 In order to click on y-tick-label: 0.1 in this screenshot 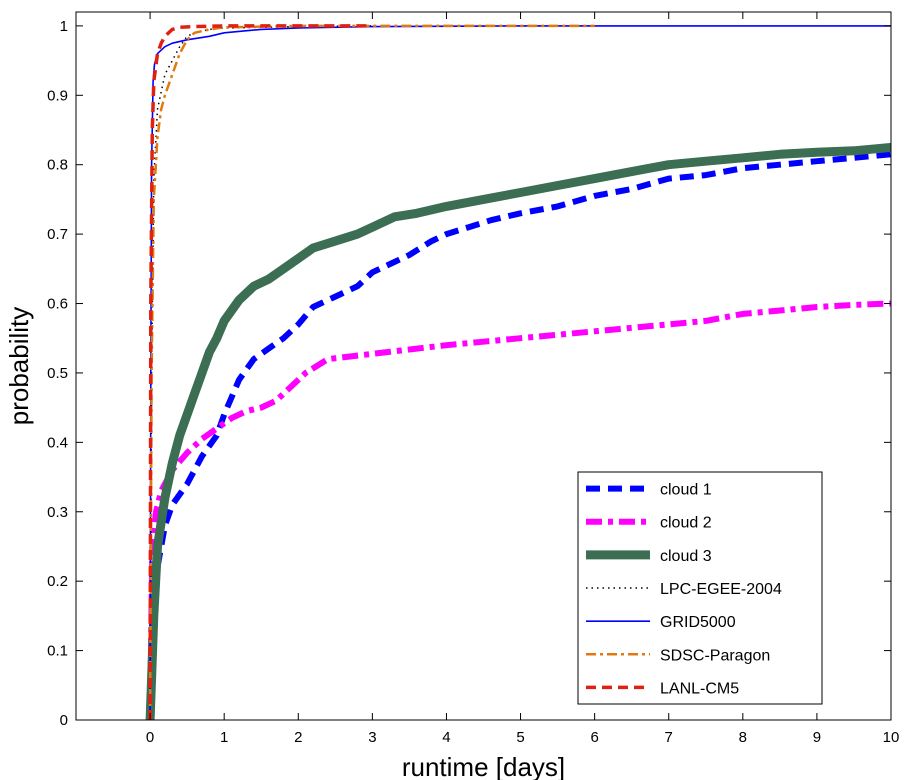, I will do `click(57, 651)`.